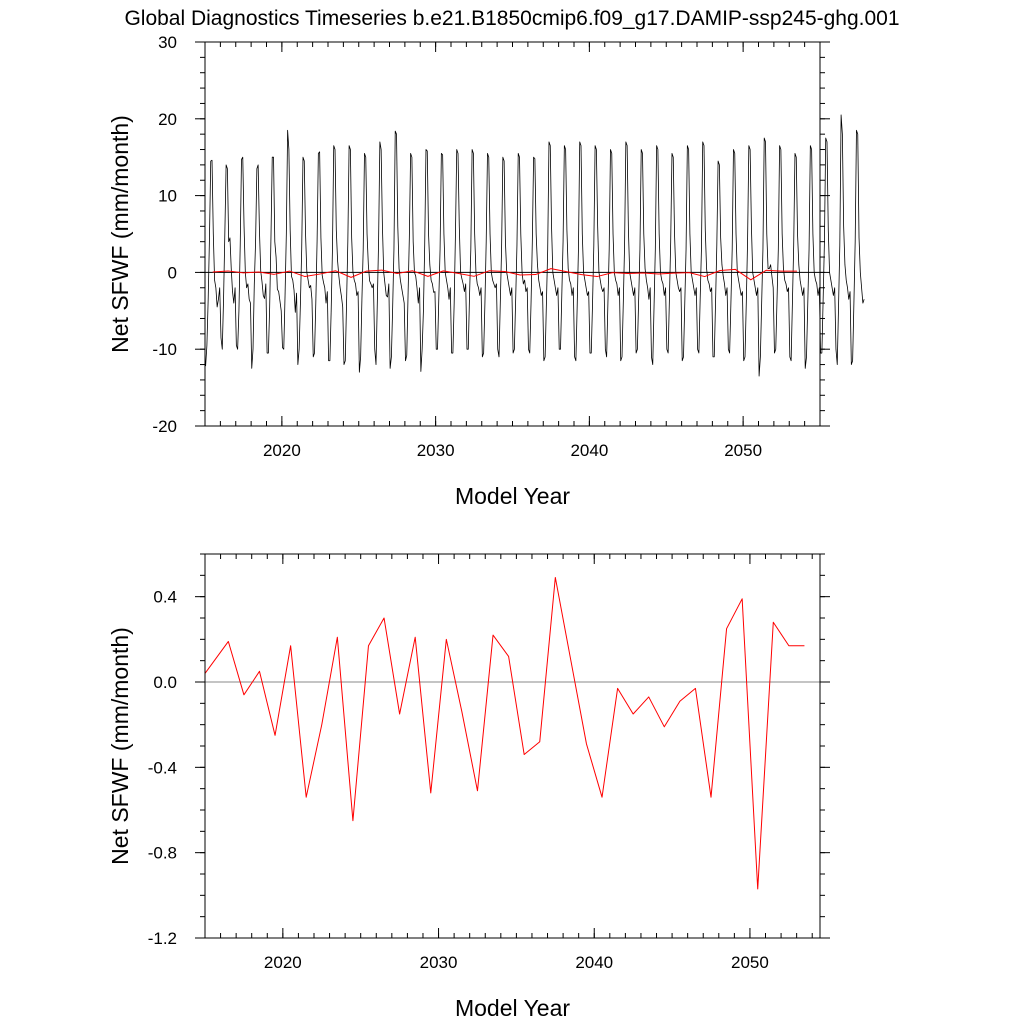 The image size is (1024, 1024). I want to click on y-tick-label: -20, so click(164, 426).